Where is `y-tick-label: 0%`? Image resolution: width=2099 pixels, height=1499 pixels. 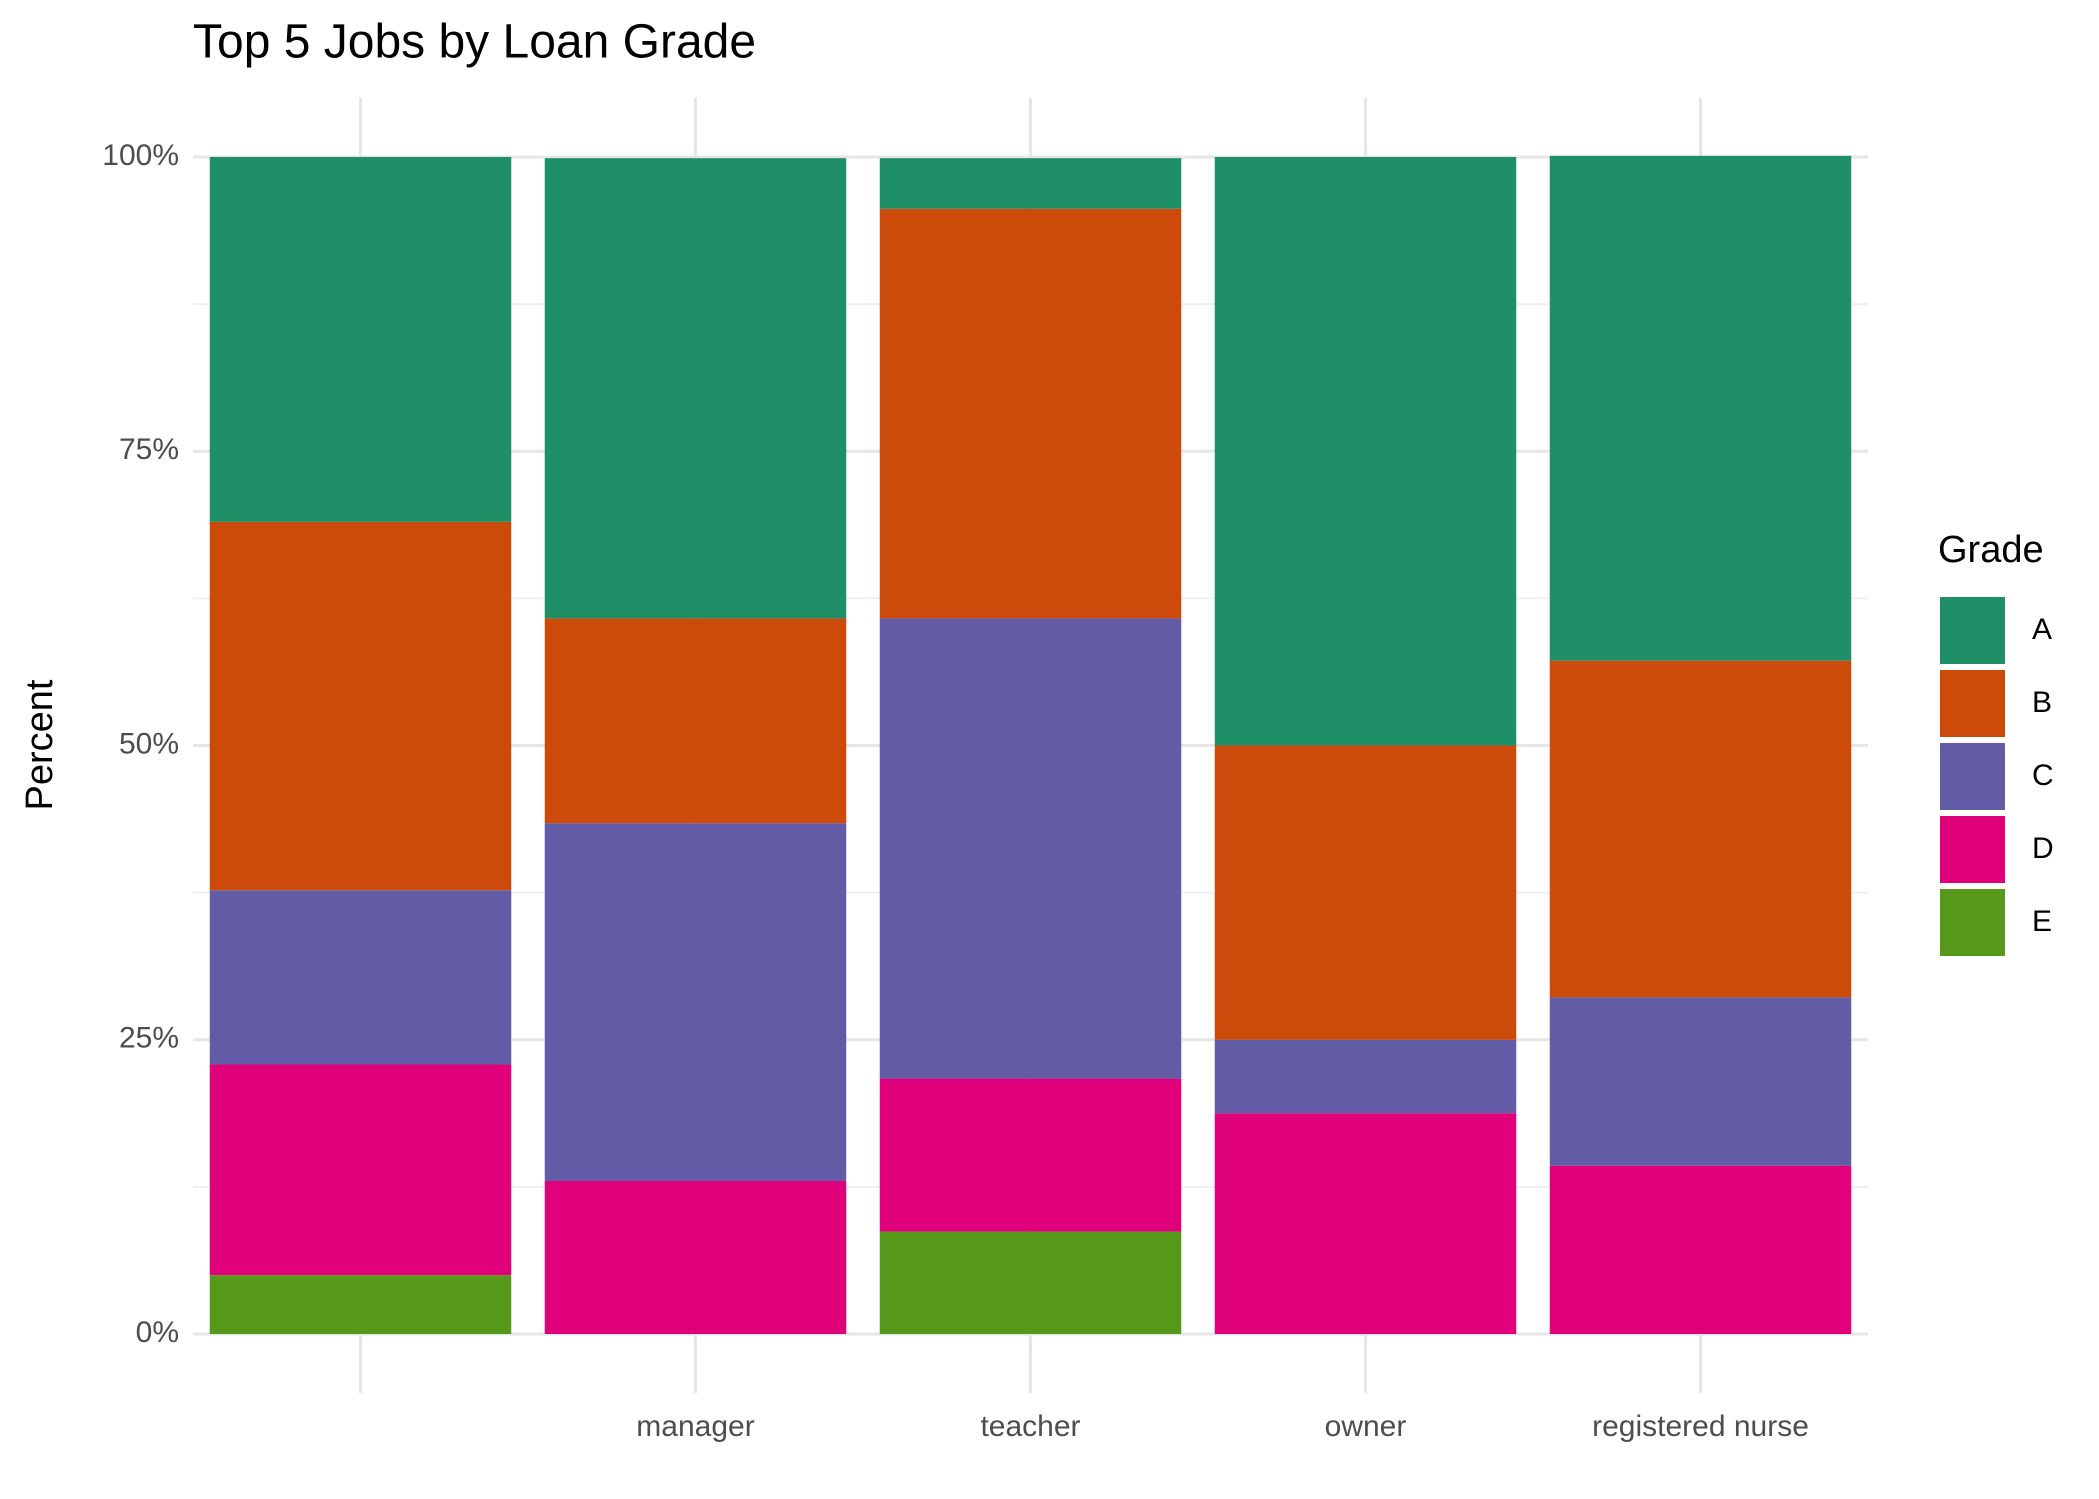
y-tick-label: 0% is located at coordinates (157, 1332).